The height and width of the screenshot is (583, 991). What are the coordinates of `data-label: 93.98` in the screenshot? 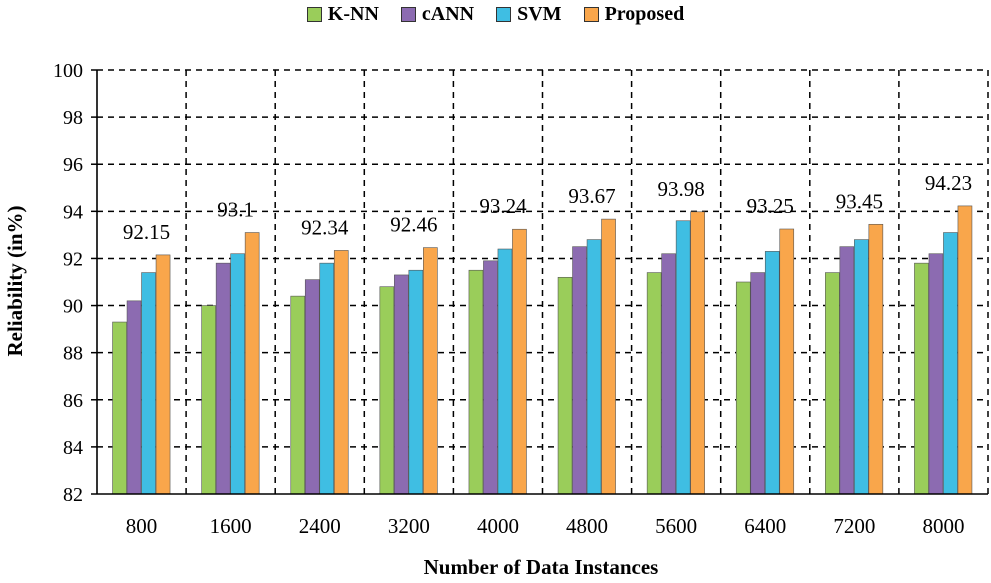 It's located at (681, 189).